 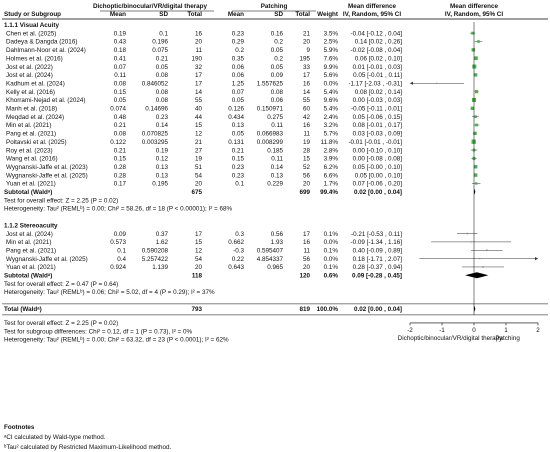 What do you see at coordinates (331, 67) in the screenshot?
I see `weight-value: 9.9%` at bounding box center [331, 67].